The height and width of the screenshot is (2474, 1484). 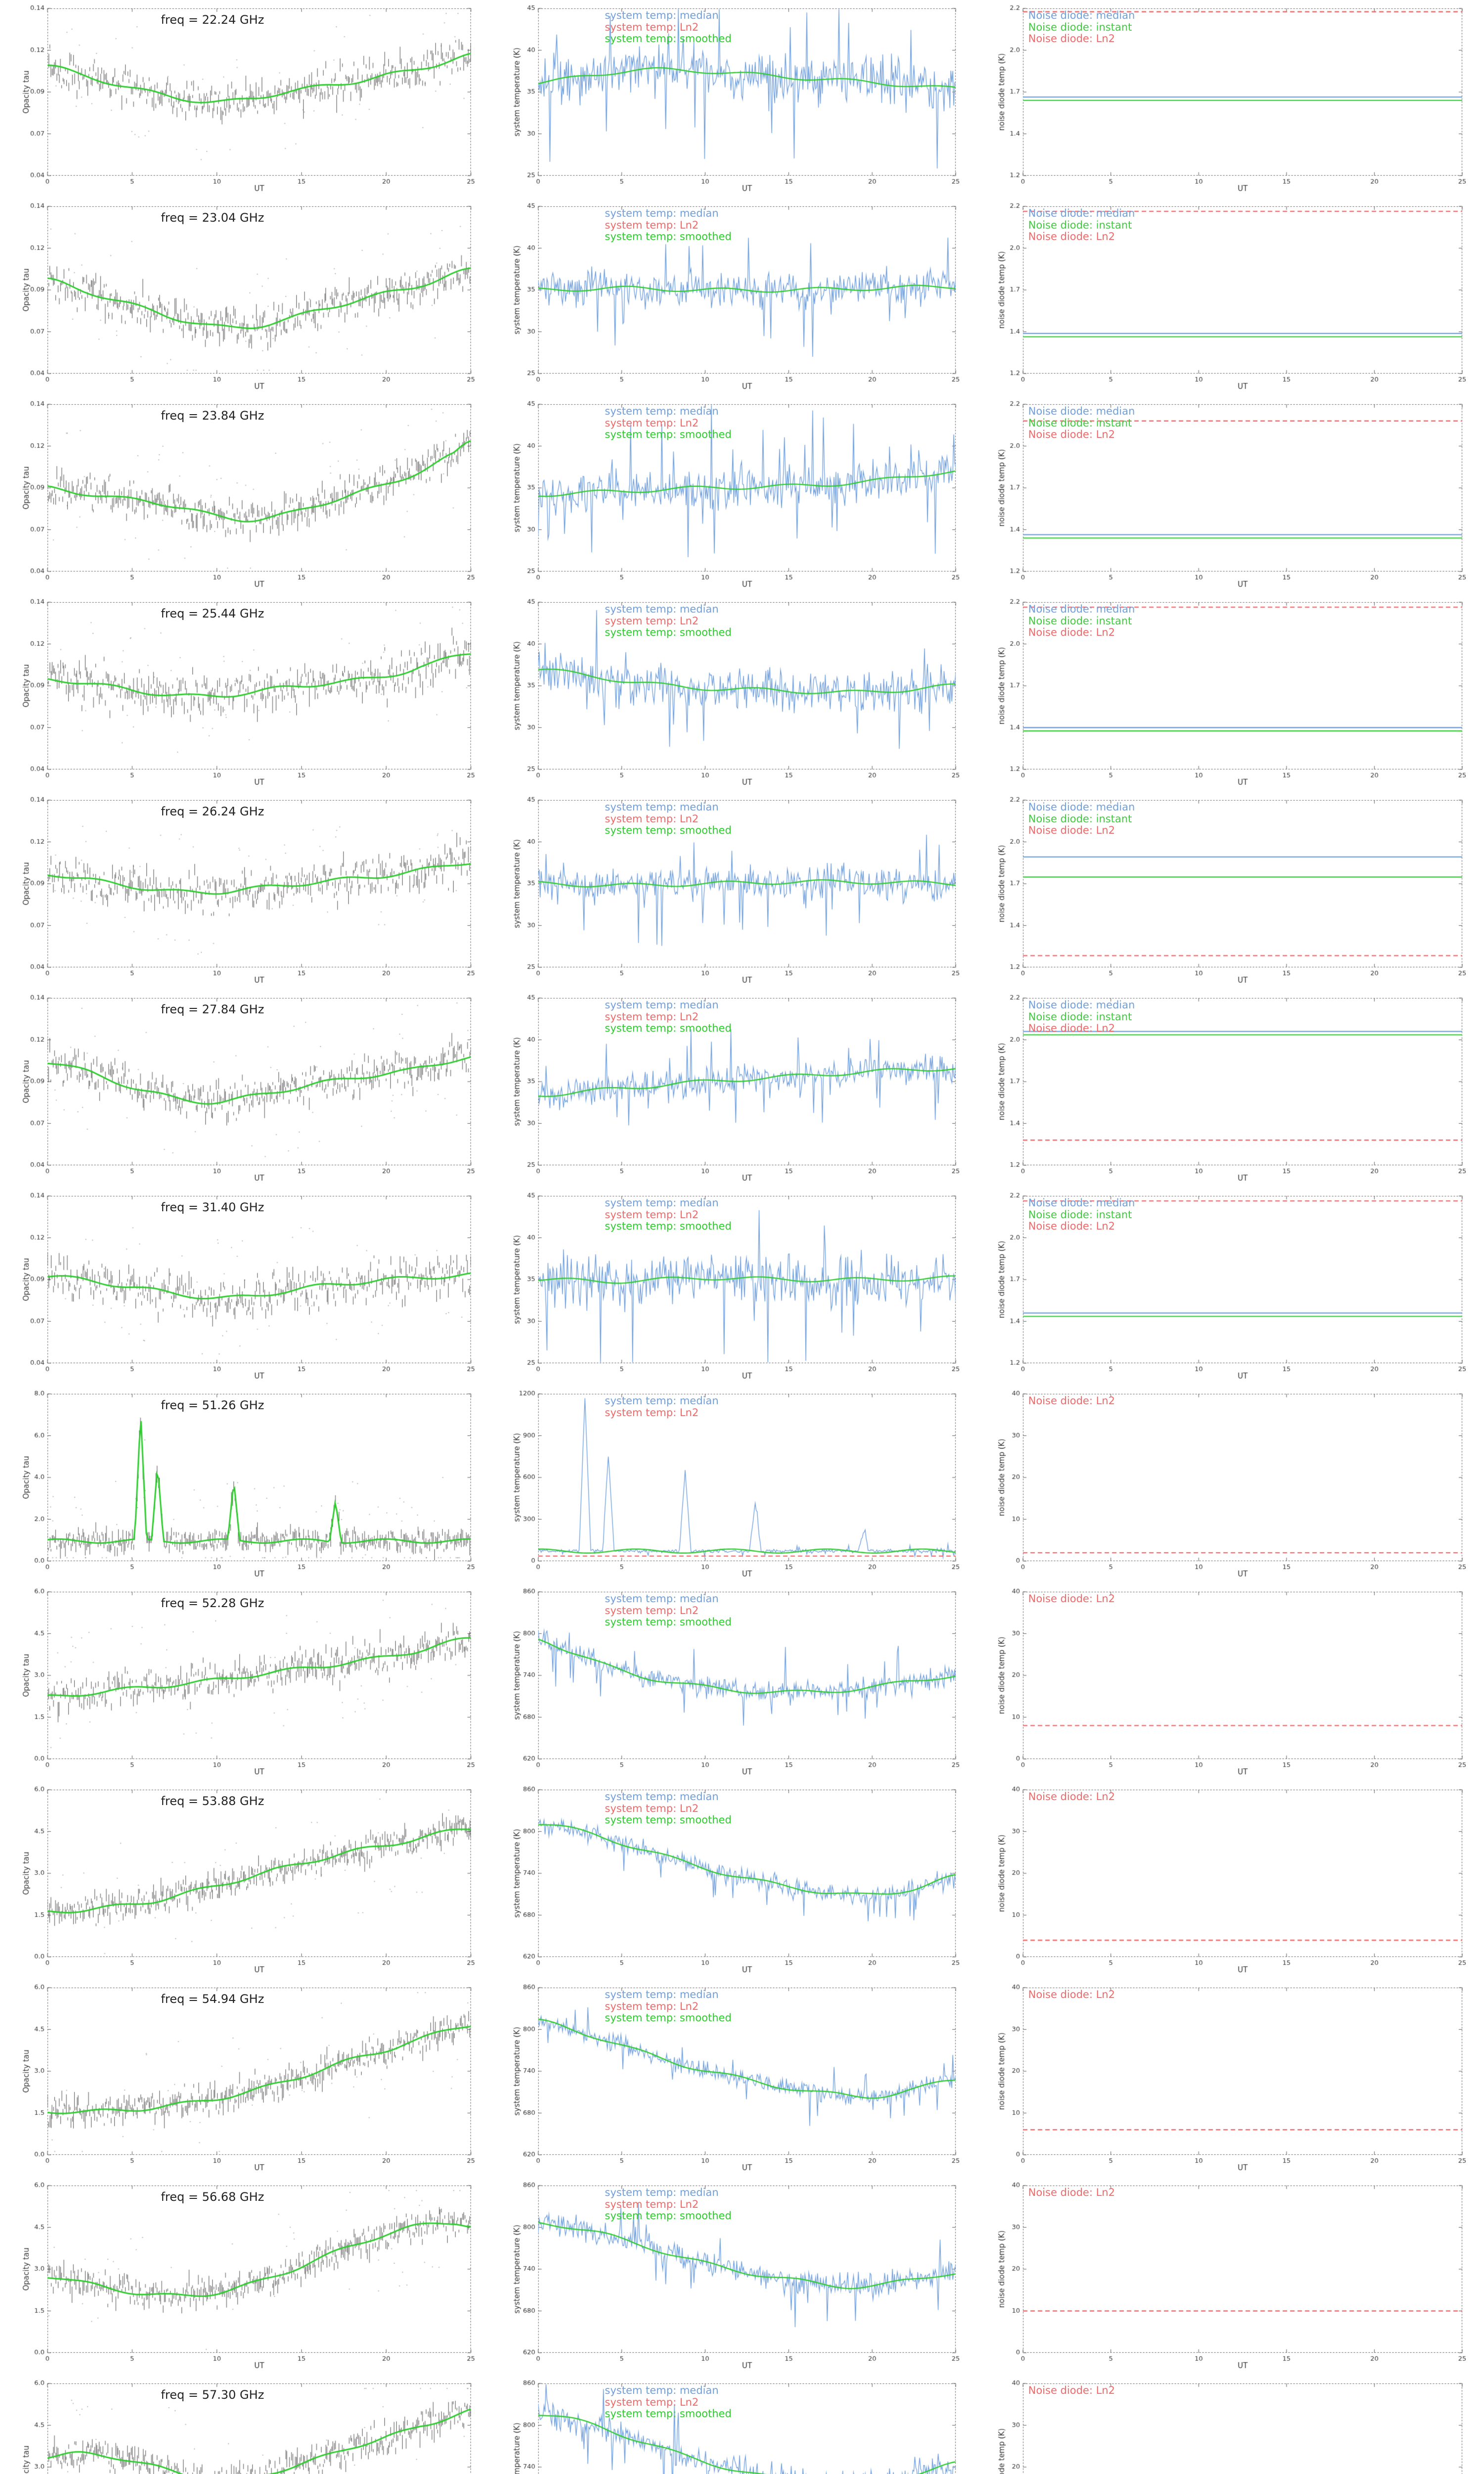 I want to click on panel-left: freq = 54.94 GHz, so click(x=247, y=2076).